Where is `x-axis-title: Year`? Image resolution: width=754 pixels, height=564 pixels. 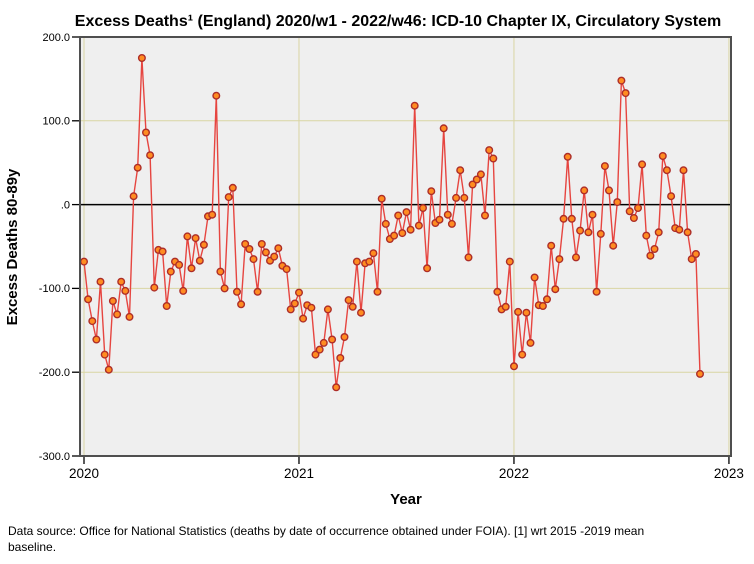 x-axis-title: Year is located at coordinates (406, 499).